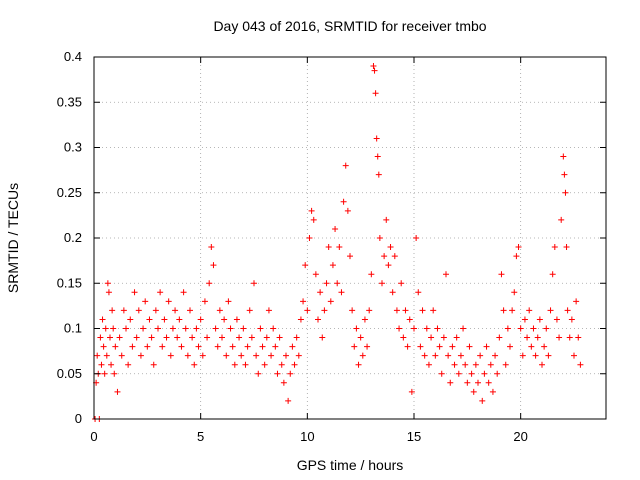 The image size is (640, 480). What do you see at coordinates (93, 436) in the screenshot?
I see `x-tick-label: 0` at bounding box center [93, 436].